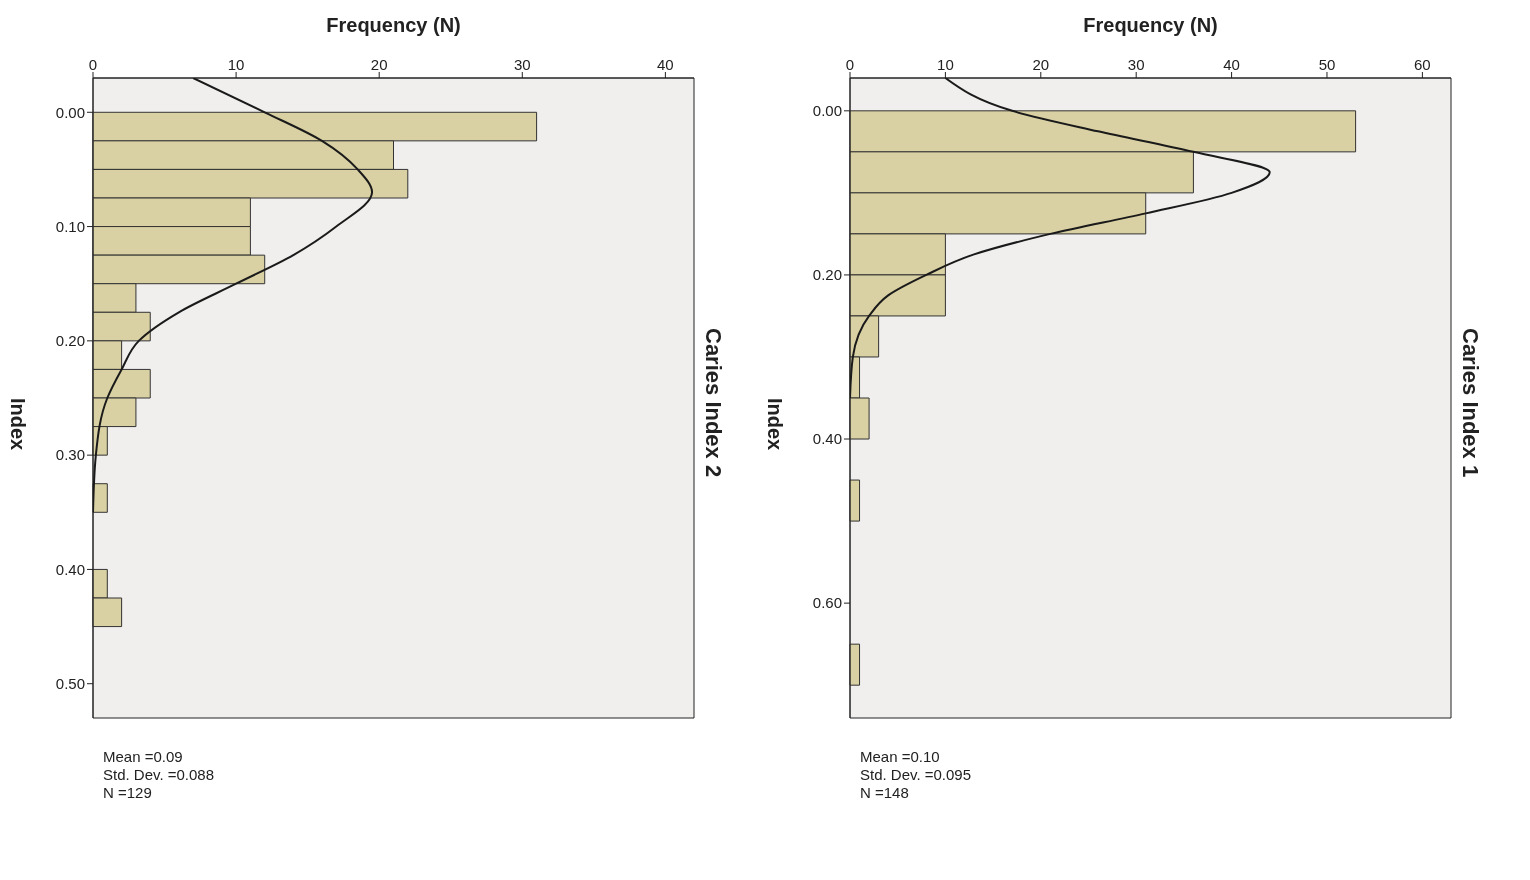  Describe the element at coordinates (143, 757) in the screenshot. I see `text: Mean =0.09` at that location.